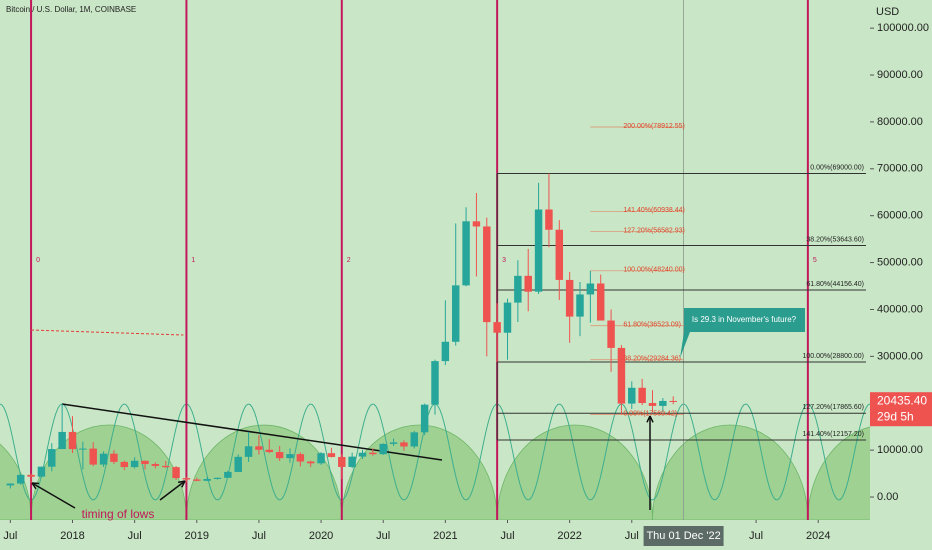 The width and height of the screenshot is (932, 550). Describe the element at coordinates (834, 356) in the screenshot. I see `fib-label: 100.00%(28800.00)` at that location.